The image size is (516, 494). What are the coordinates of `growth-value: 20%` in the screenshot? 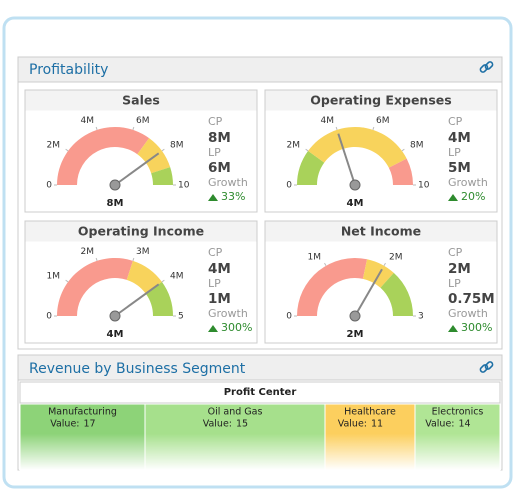 It's located at (473, 196).